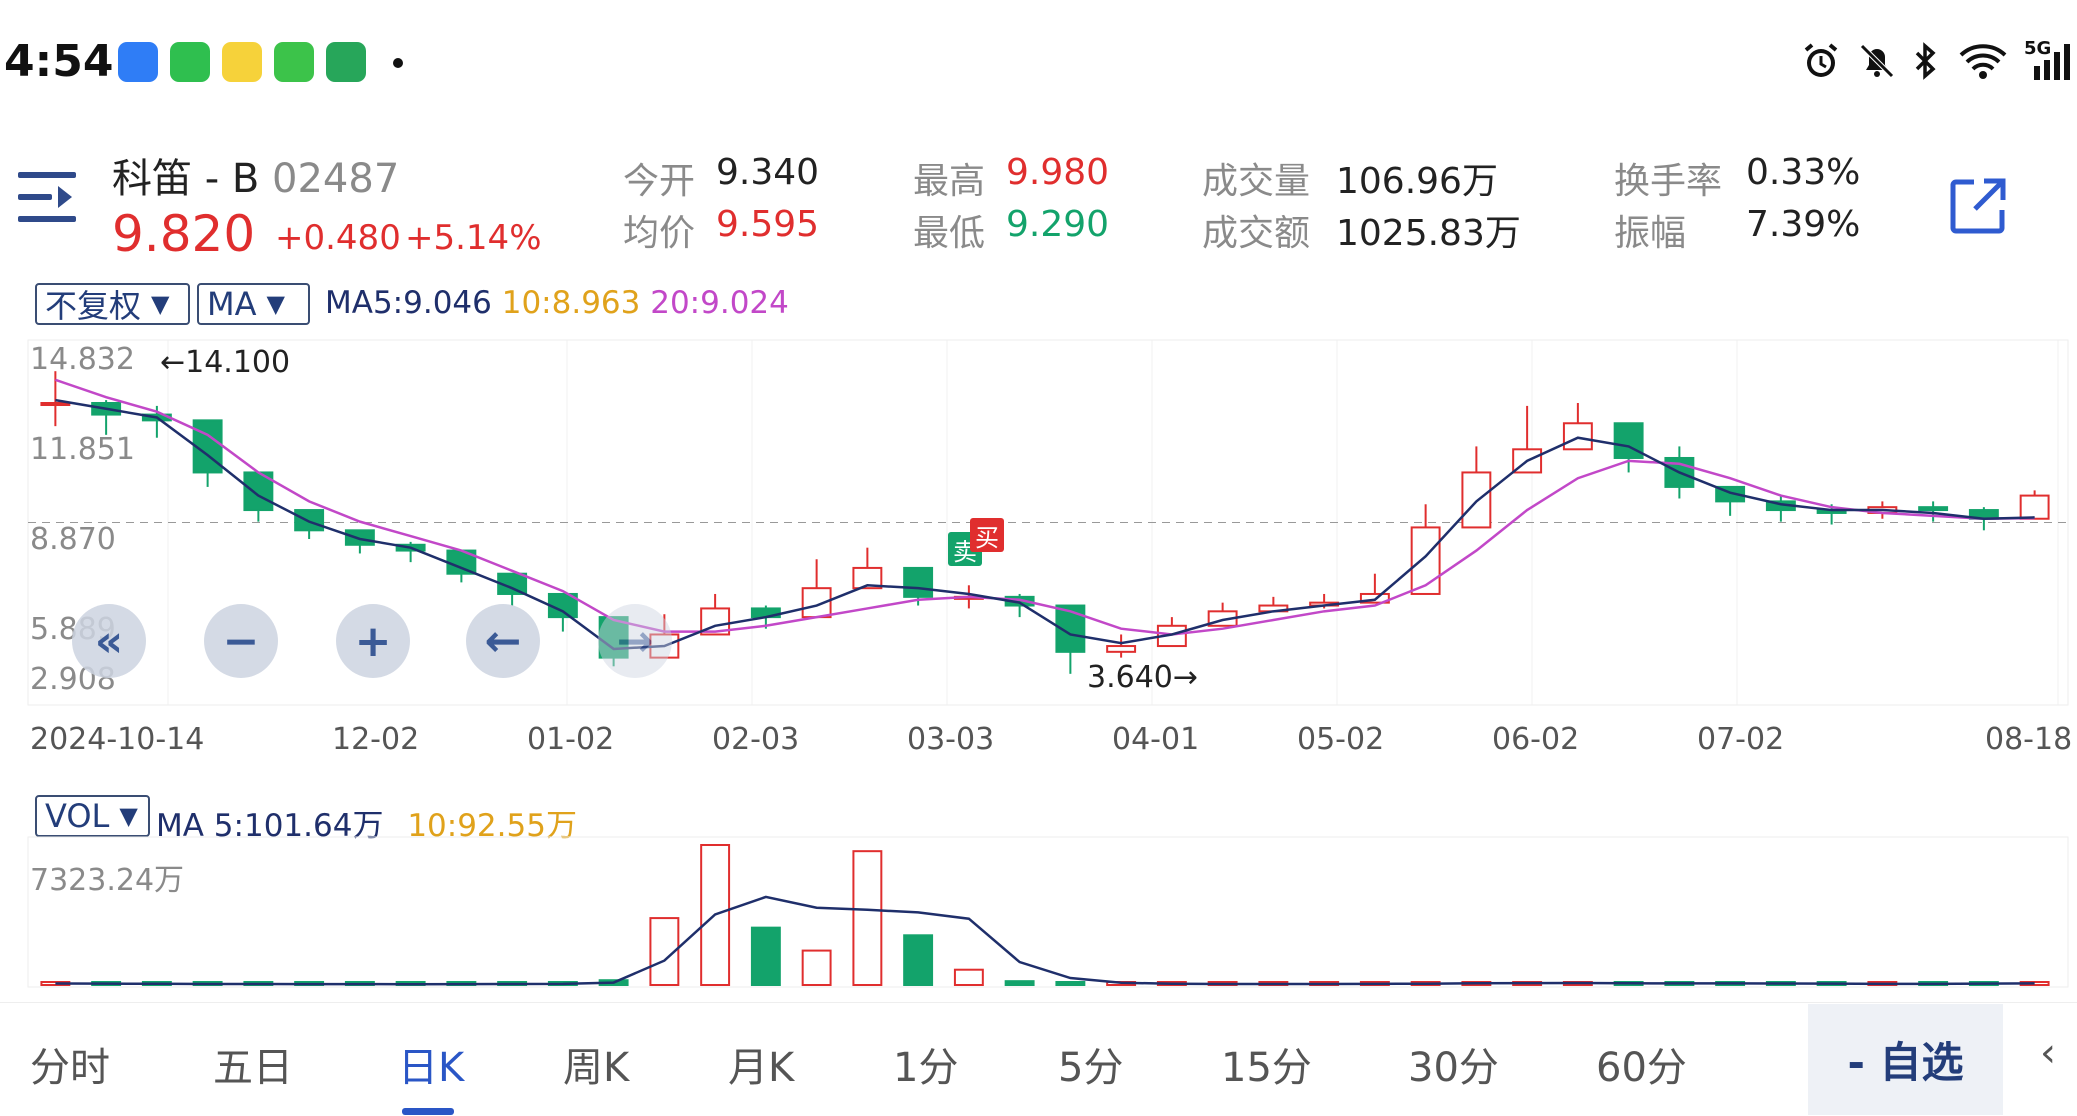  What do you see at coordinates (1058, 224) in the screenshot?
I see `low-value: 9.290` at bounding box center [1058, 224].